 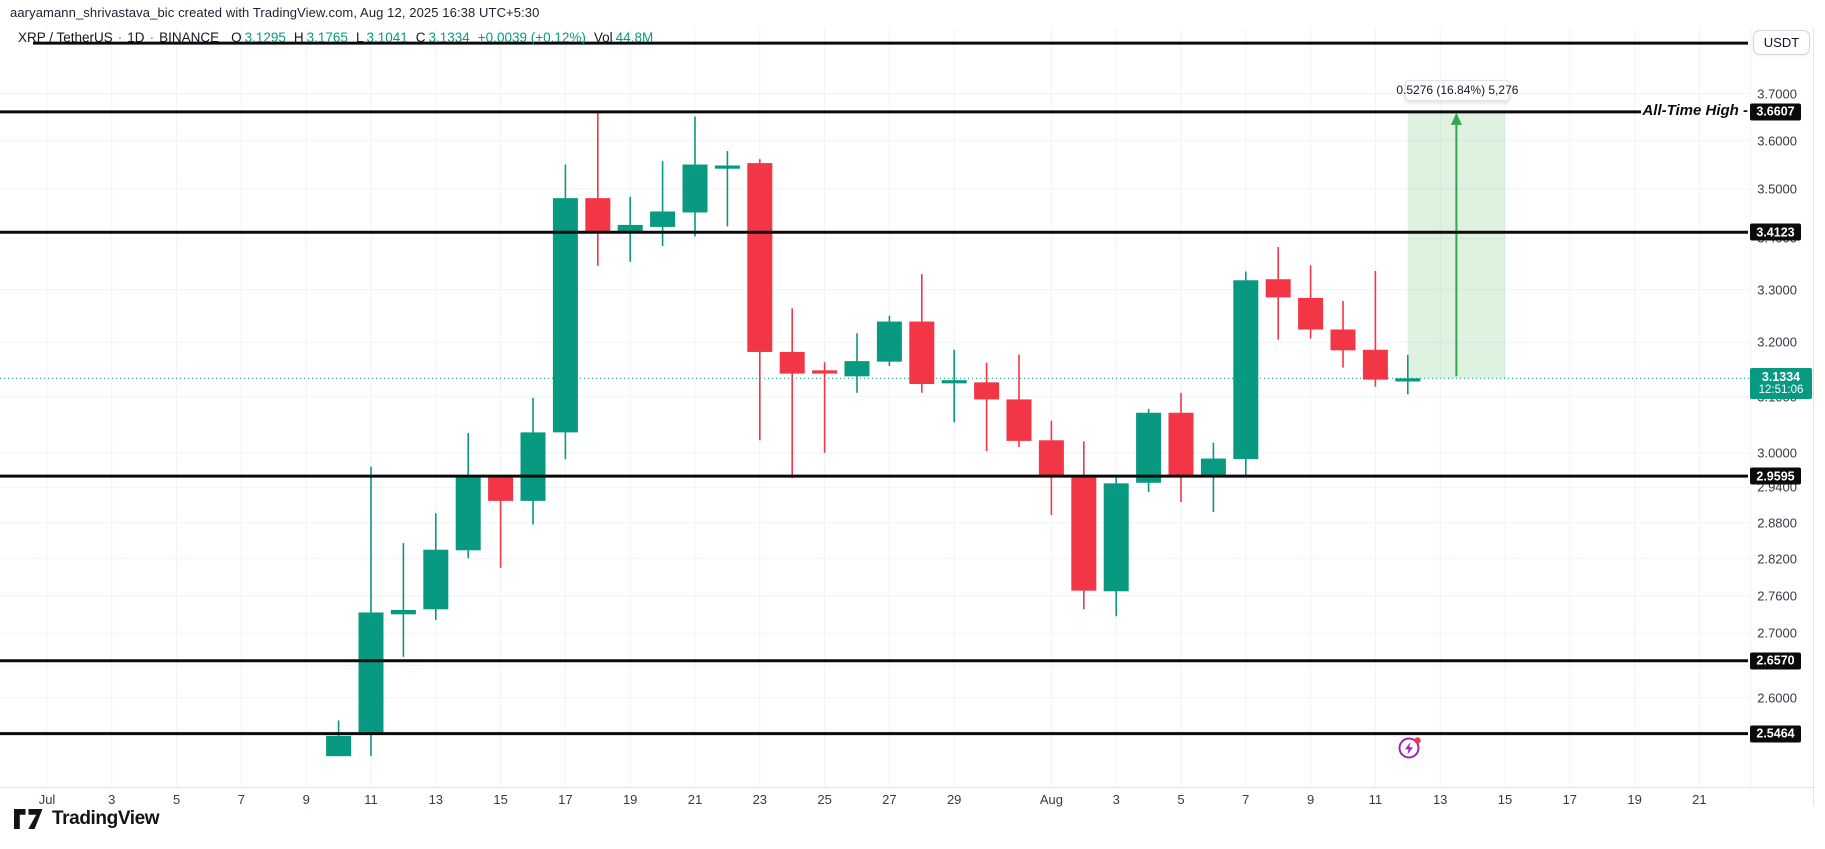 I want to click on price-axis-label: 3.6000, so click(x=1777, y=141).